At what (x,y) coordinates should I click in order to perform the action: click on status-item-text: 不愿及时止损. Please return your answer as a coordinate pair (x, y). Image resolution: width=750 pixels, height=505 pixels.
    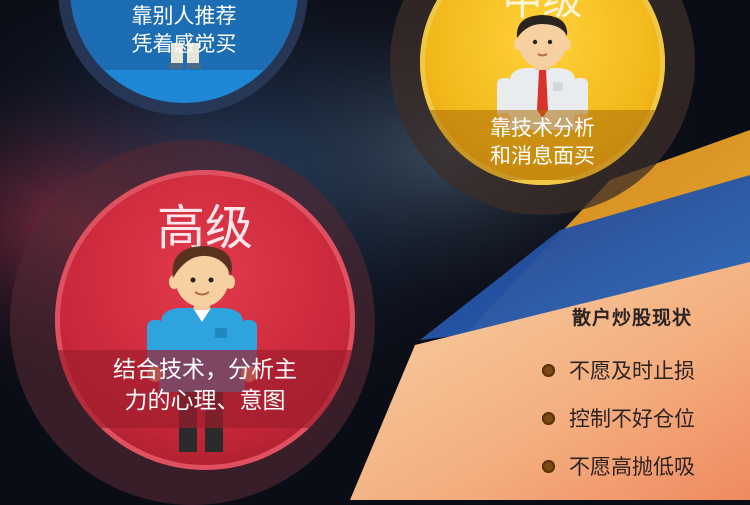
    Looking at the image, I should click on (632, 371).